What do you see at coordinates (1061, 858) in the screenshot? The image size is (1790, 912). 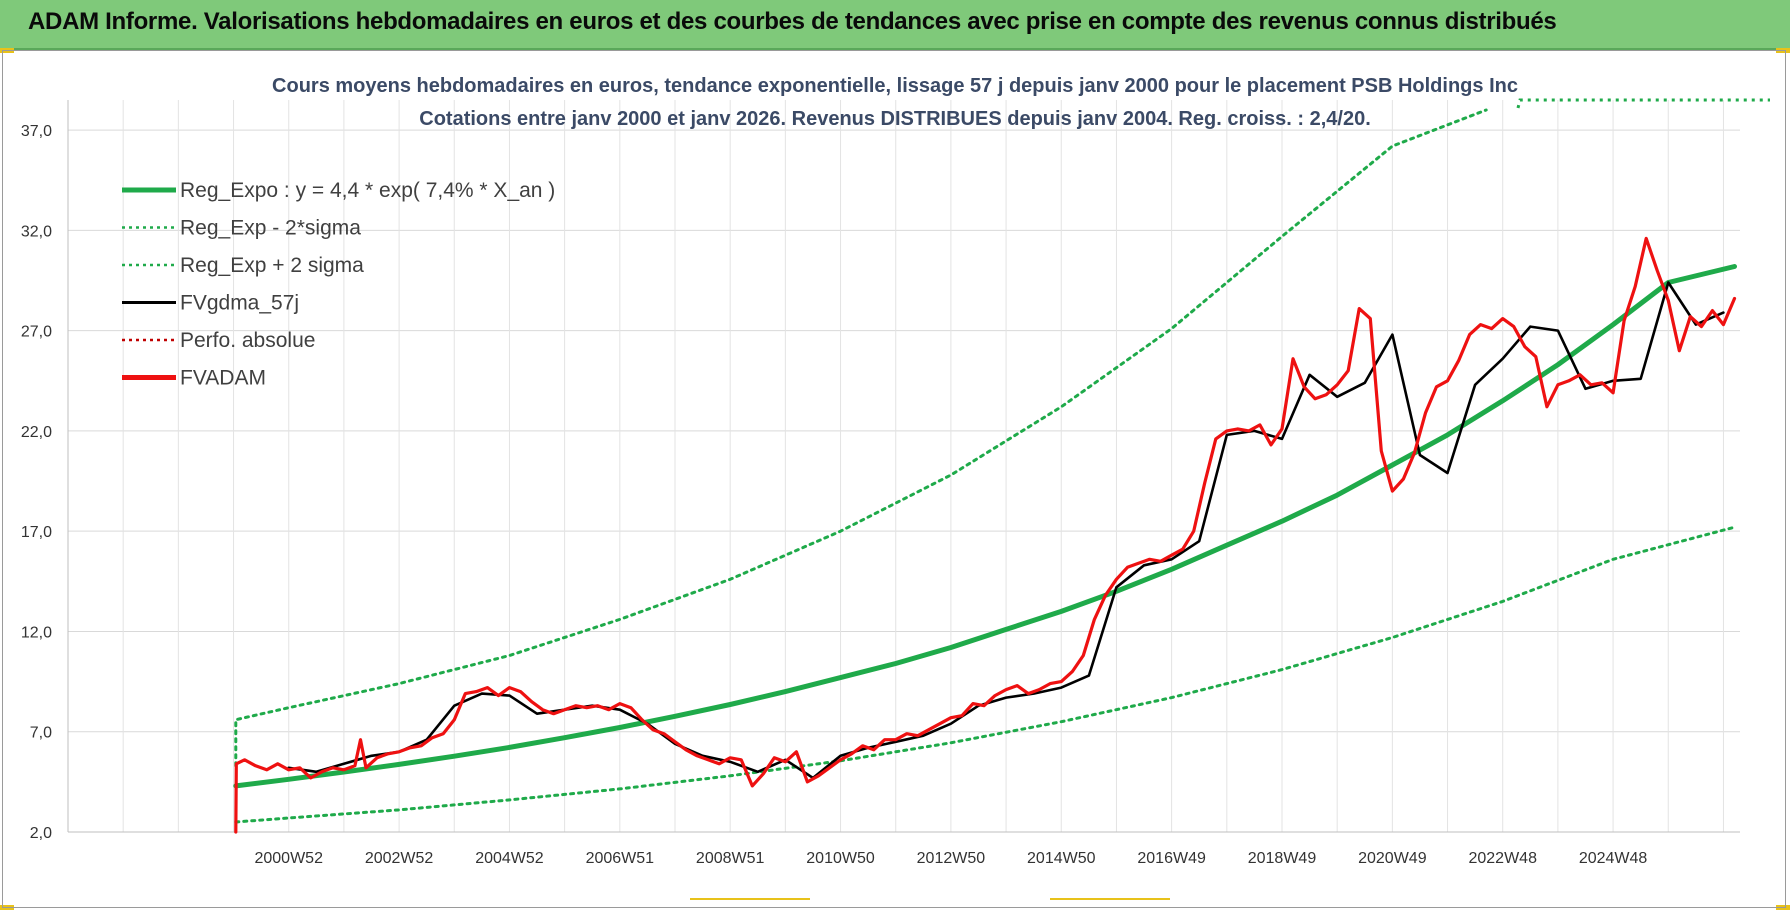 I see `x-tick-label: 2014W50` at bounding box center [1061, 858].